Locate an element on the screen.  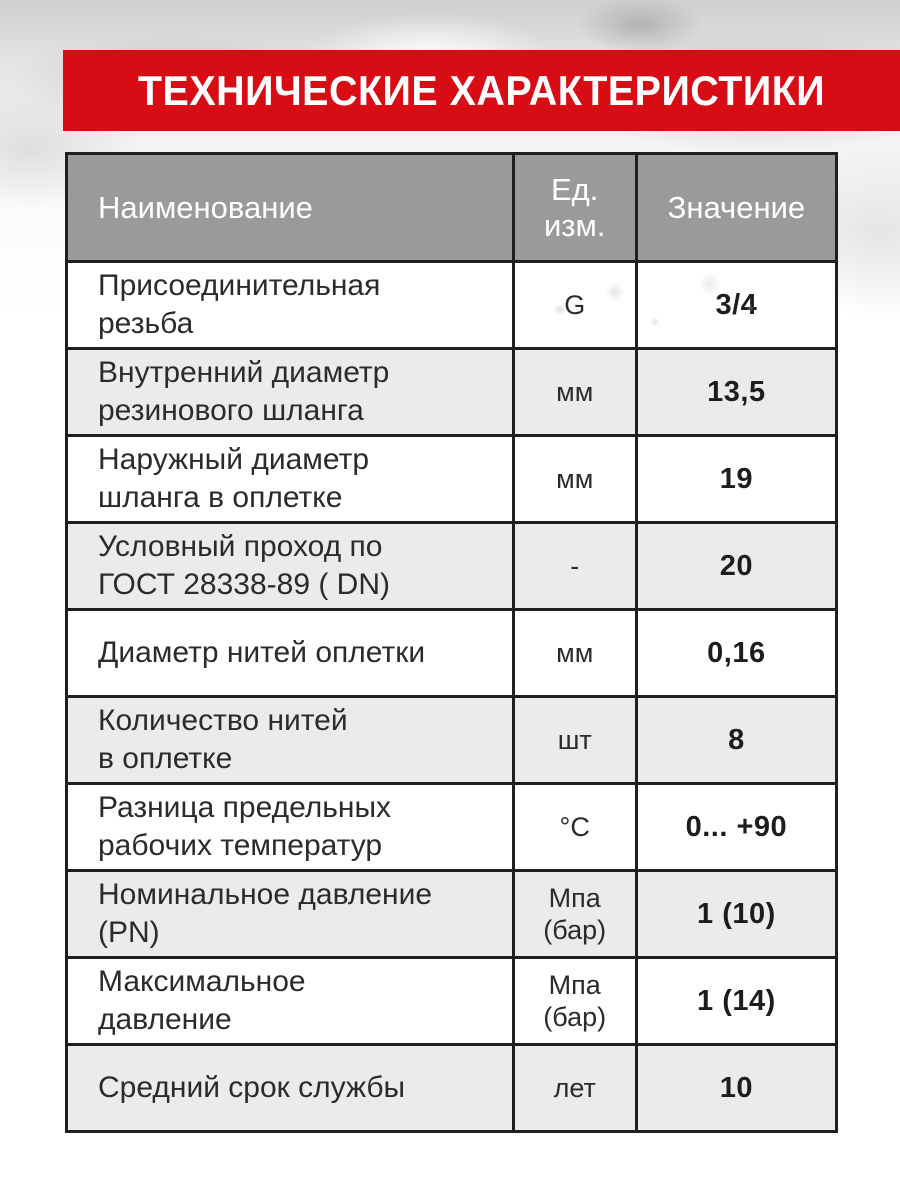
row-name: Номинальное давление (PN) is located at coordinates (290, 914).